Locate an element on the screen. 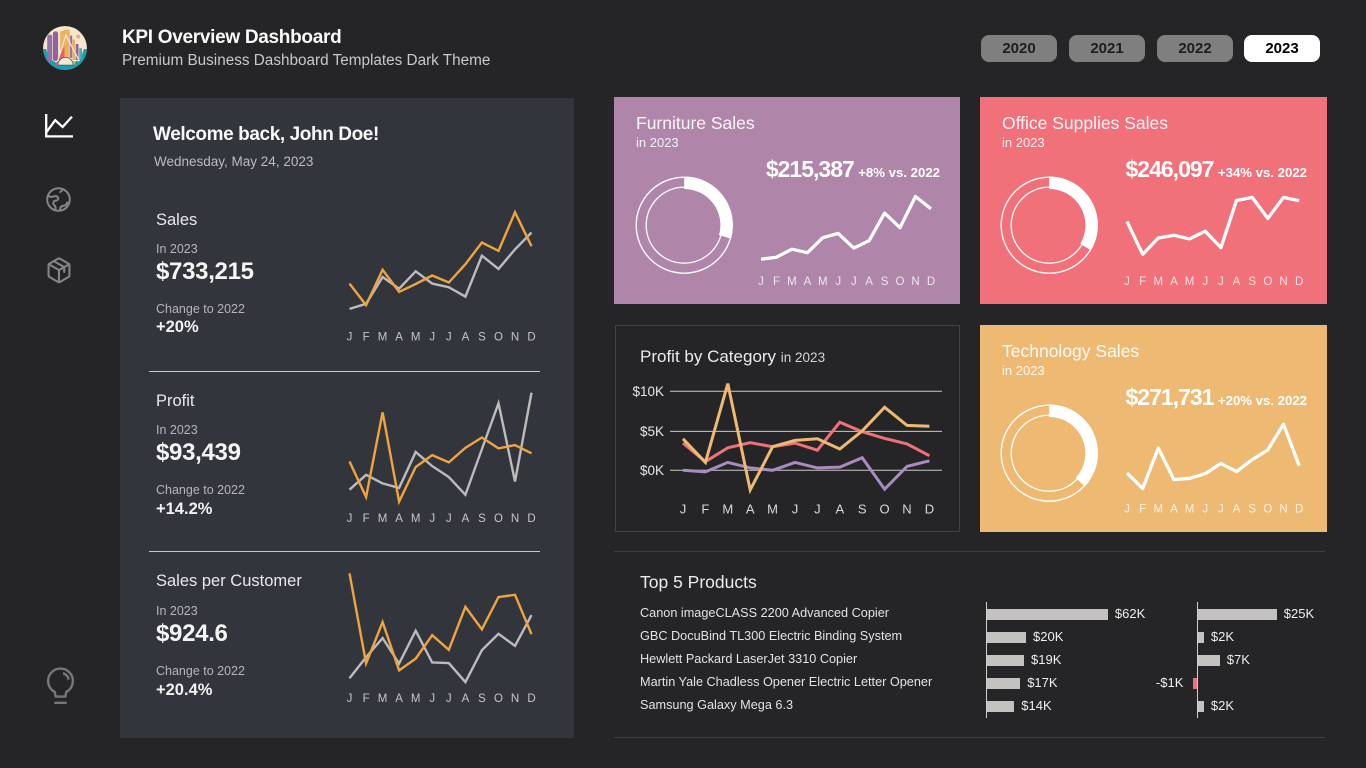 Image resolution: width=1366 pixels, height=768 pixels. svg-text: $10K is located at coordinates (648, 391).